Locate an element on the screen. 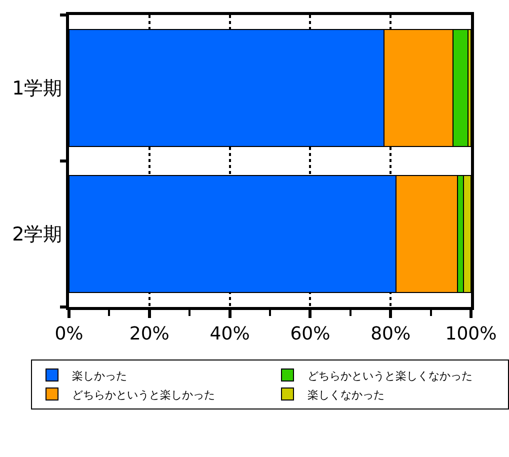  y-tick-label: 2学期 is located at coordinates (37, 235).